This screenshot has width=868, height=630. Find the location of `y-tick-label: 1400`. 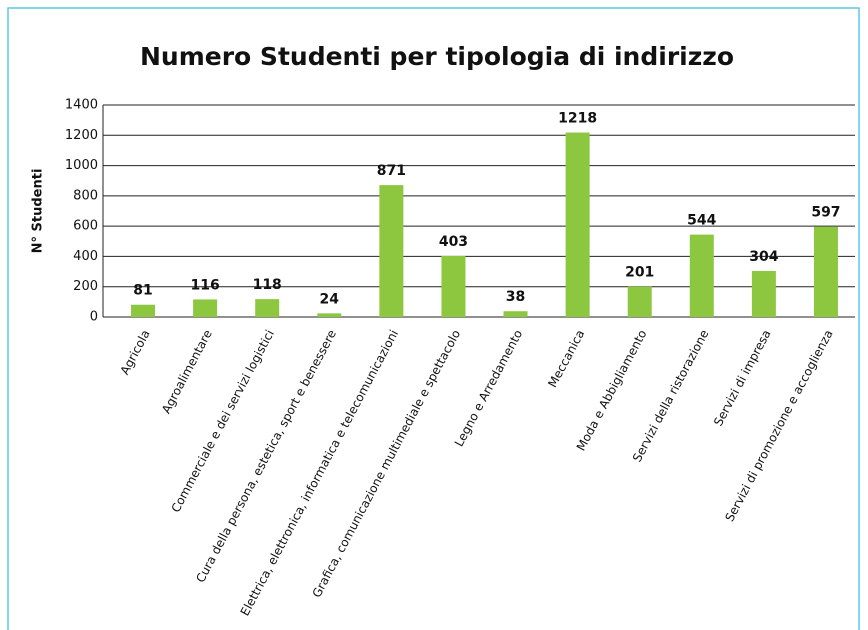

y-tick-label: 1400 is located at coordinates (81, 105).